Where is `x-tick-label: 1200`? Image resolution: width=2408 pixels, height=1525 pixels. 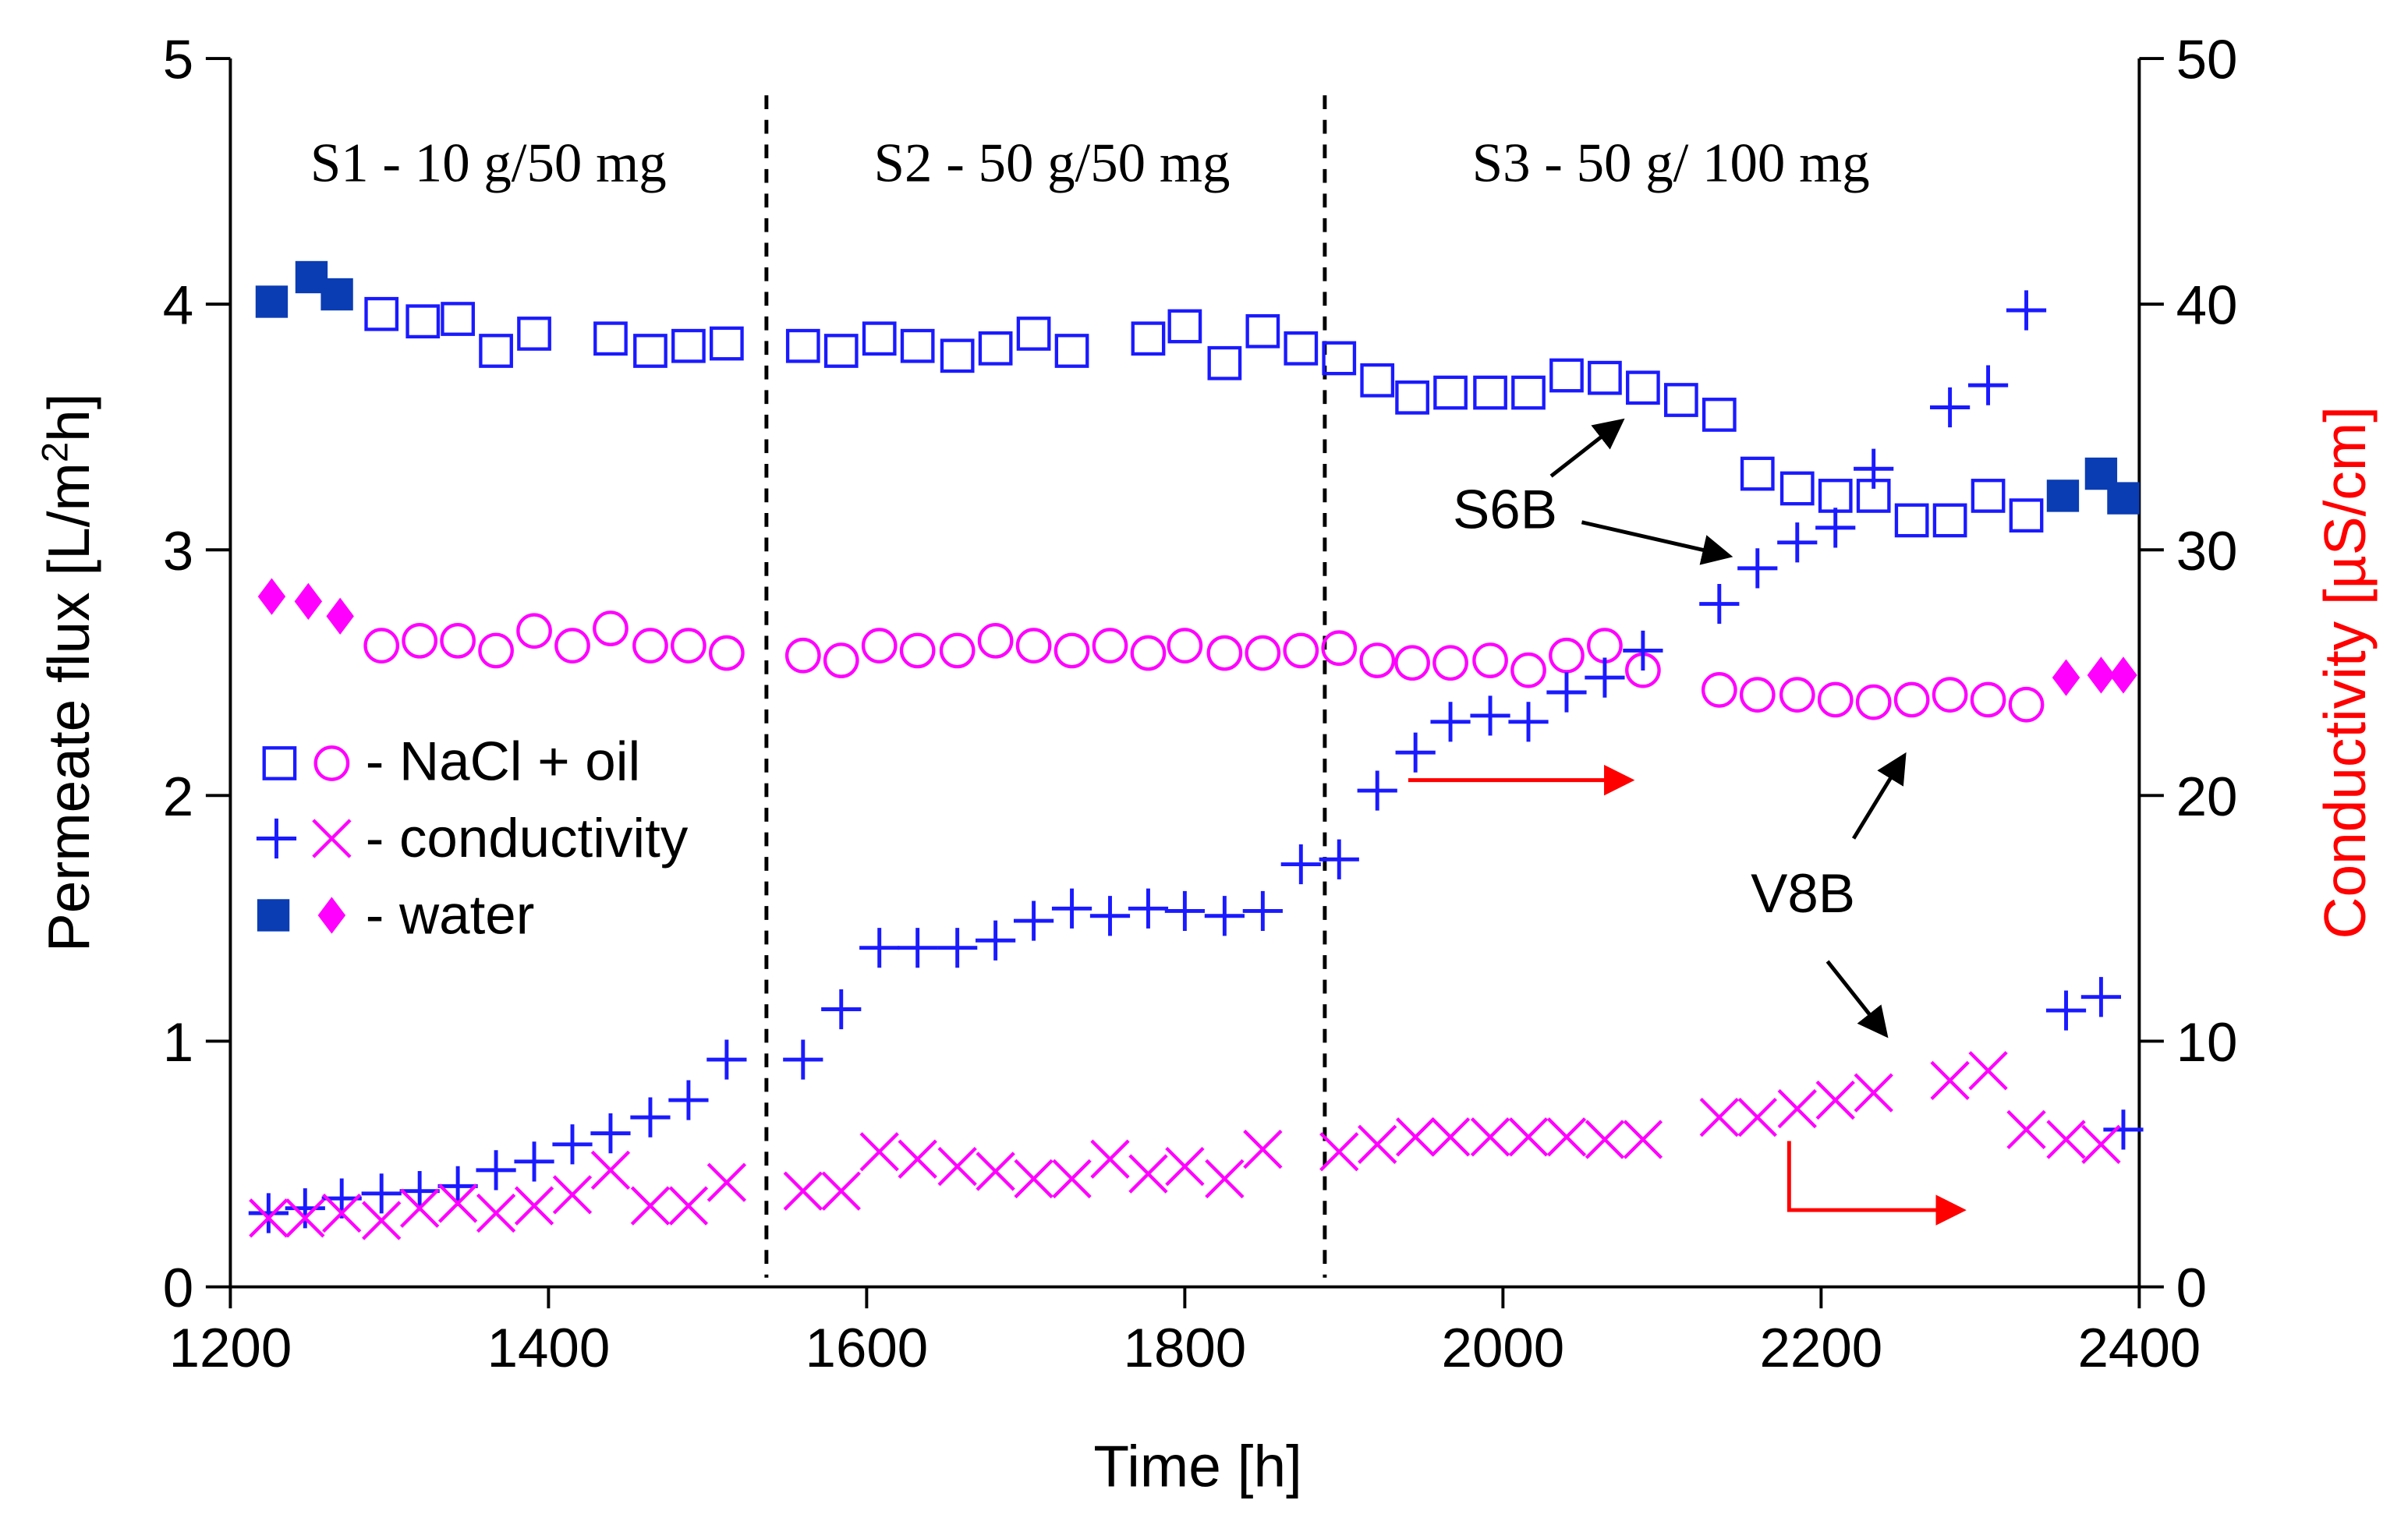 x-tick-label: 1200 is located at coordinates (230, 1348).